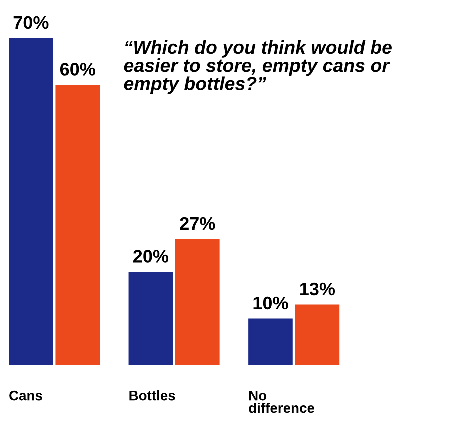 This screenshot has width=450, height=425. Describe the element at coordinates (281, 402) in the screenshot. I see `x-tick-label: No difference` at that location.